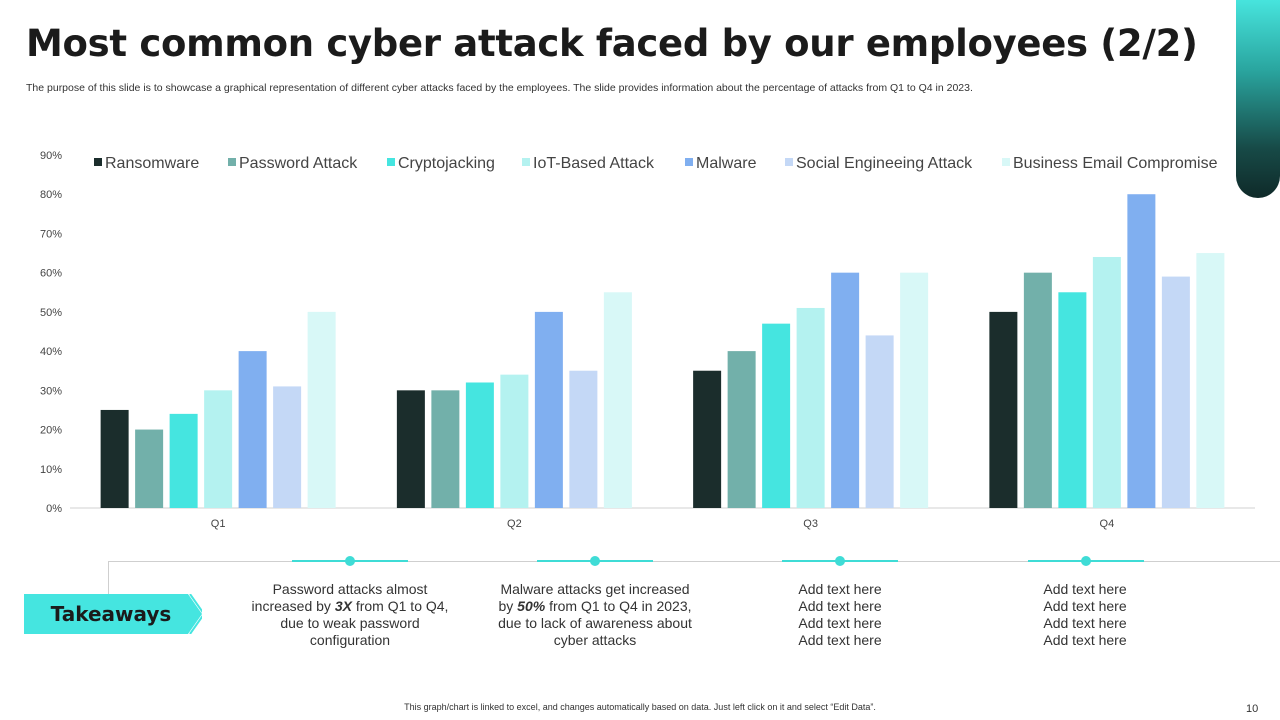 This screenshot has height=720, width=1280. Describe the element at coordinates (594, 163) in the screenshot. I see `legend-label: IoT-Based Attack` at that location.